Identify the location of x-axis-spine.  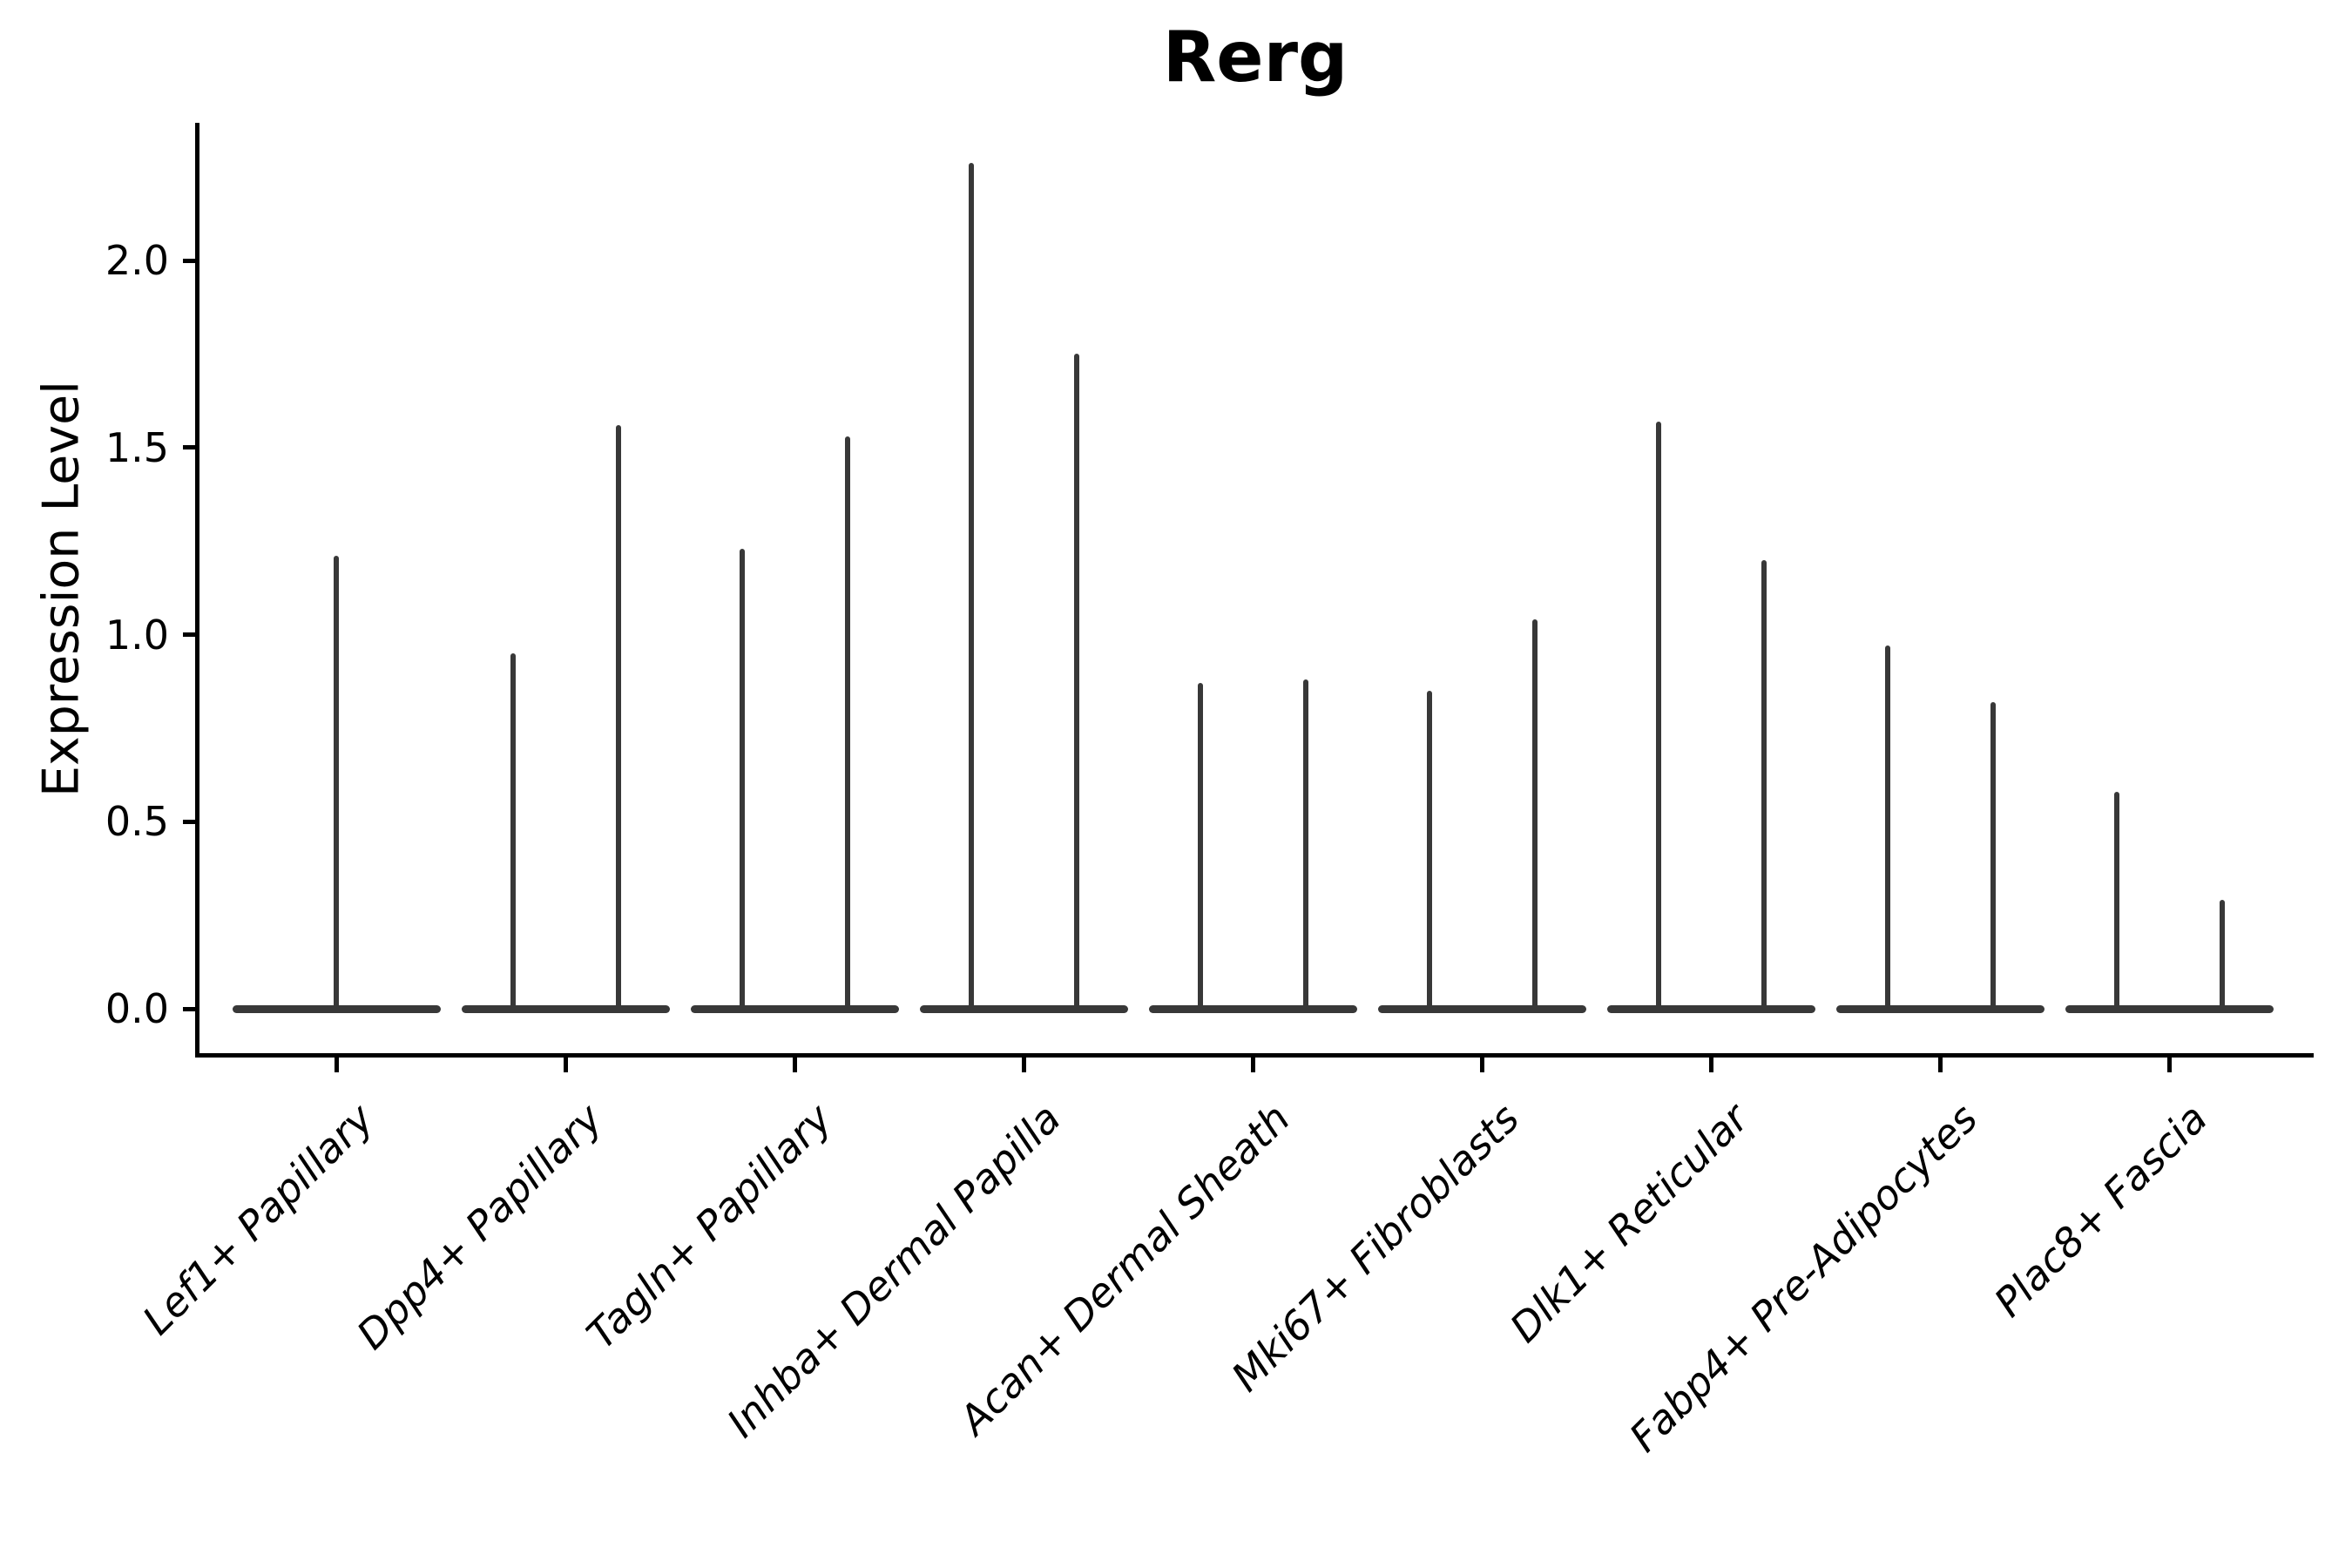
(1254, 1055).